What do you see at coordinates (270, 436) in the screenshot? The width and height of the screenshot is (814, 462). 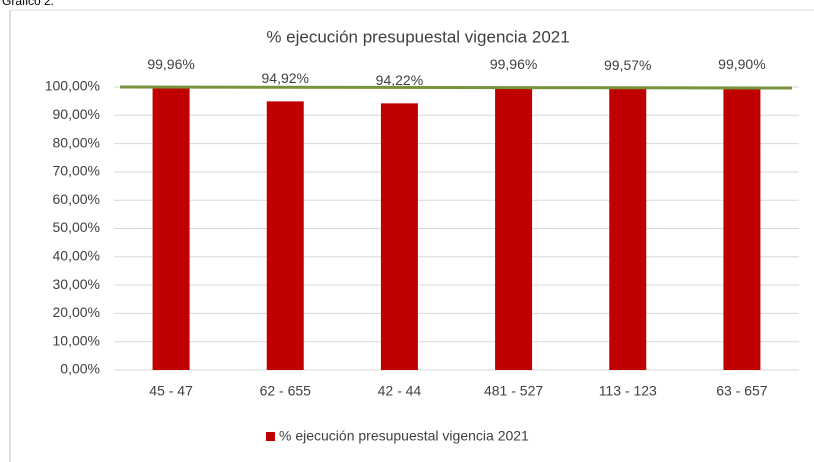 I see `legend-swatch` at bounding box center [270, 436].